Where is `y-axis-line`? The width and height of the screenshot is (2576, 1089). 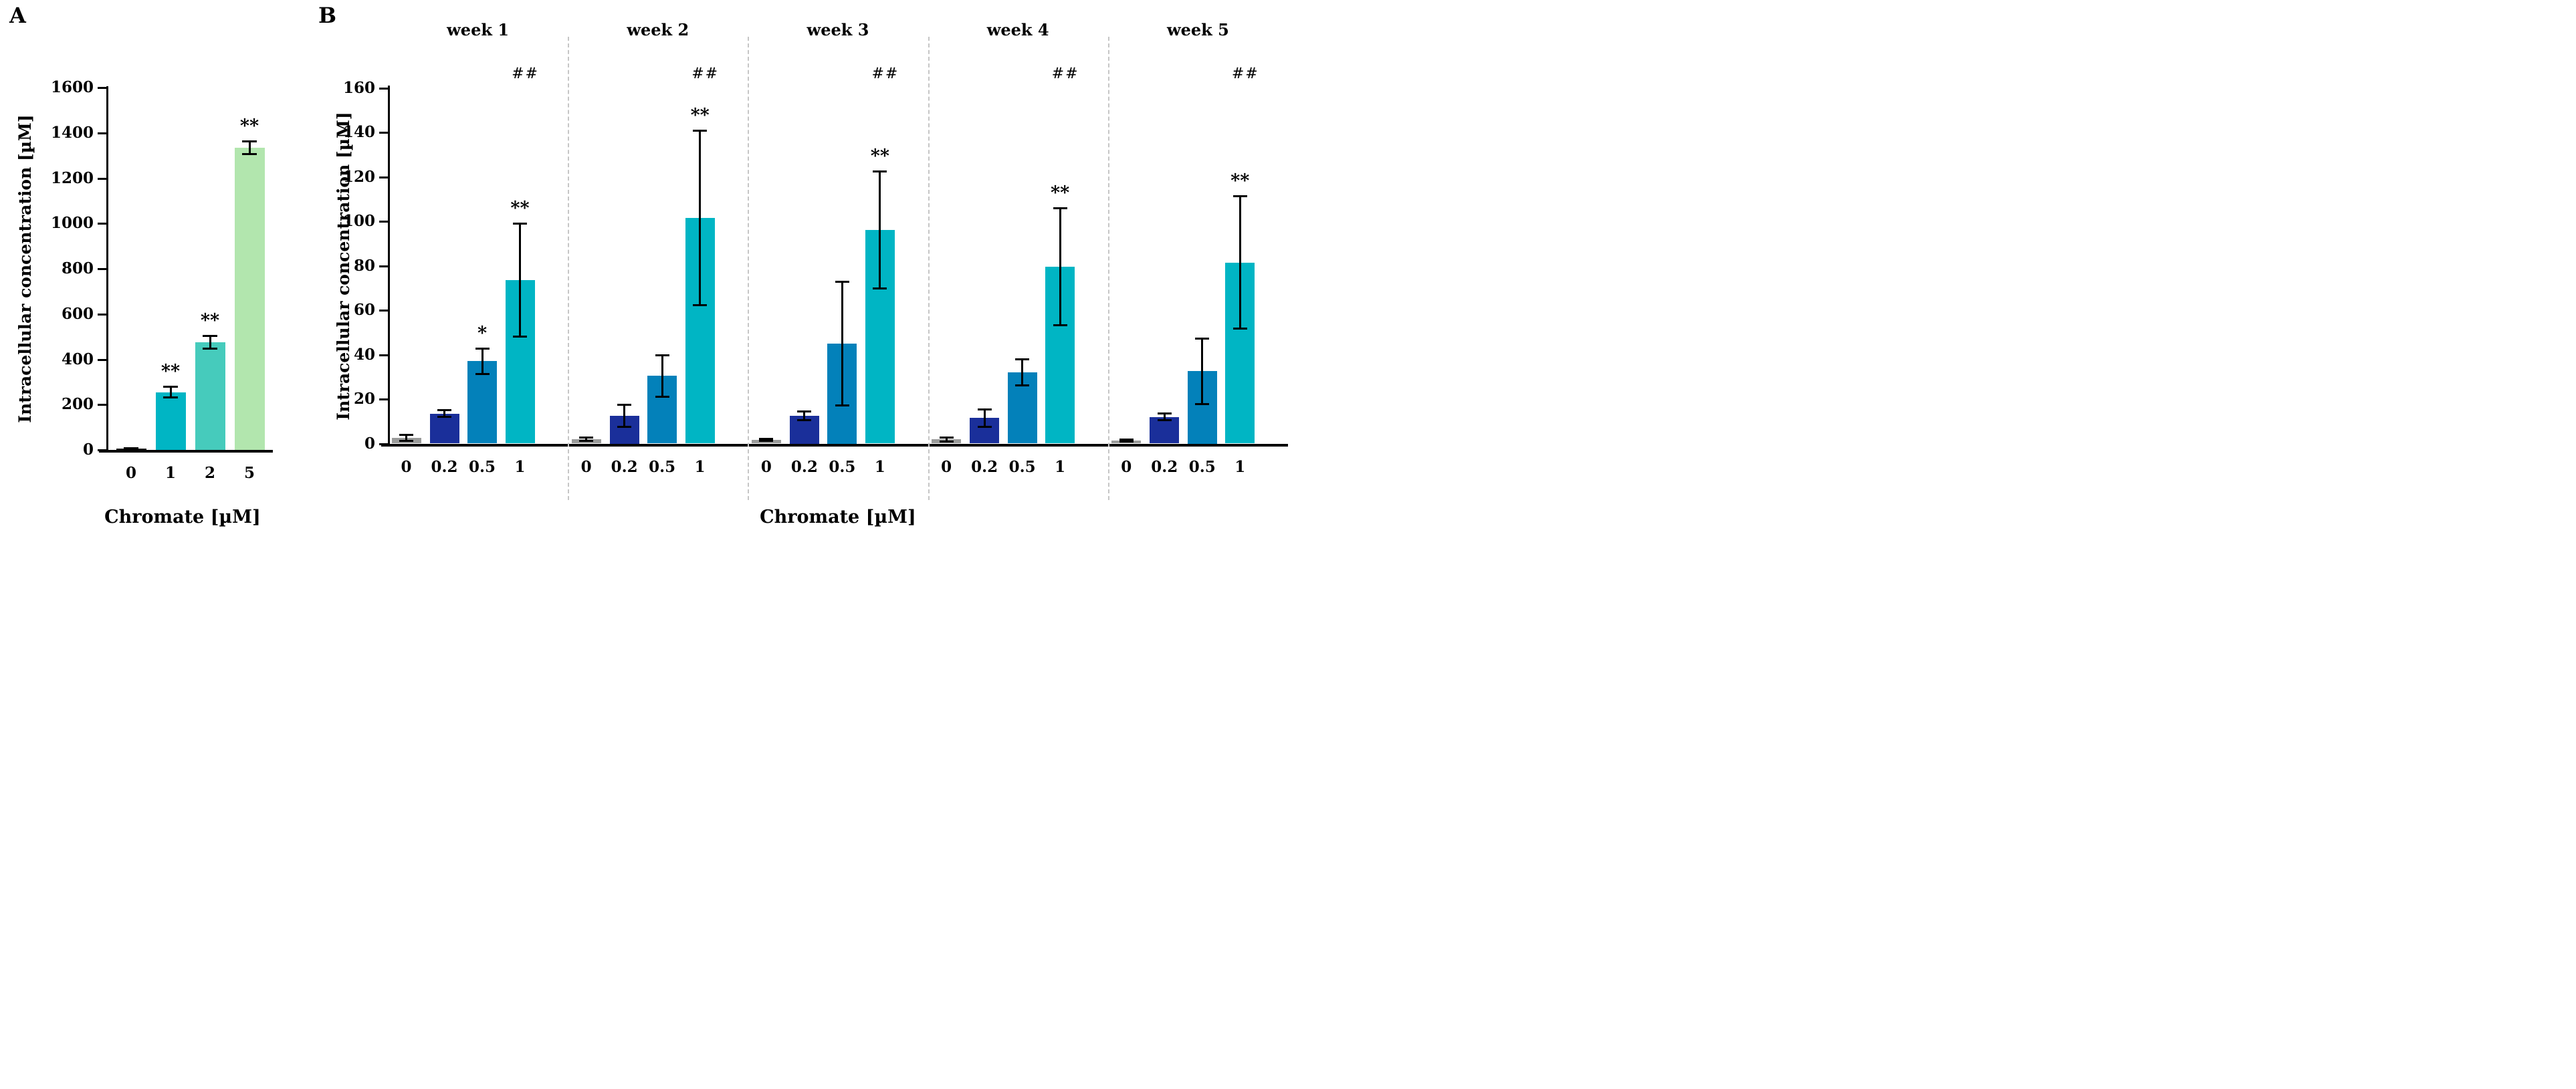
y-axis-line is located at coordinates (389, 266).